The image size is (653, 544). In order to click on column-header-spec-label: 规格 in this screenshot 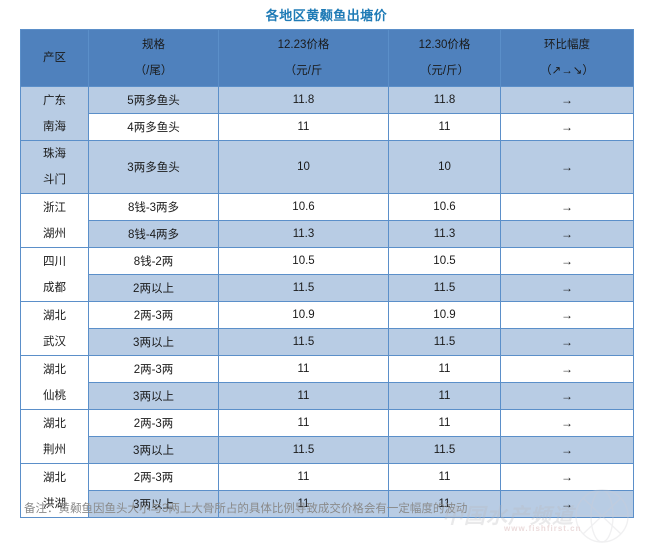, I will do `click(153, 45)`.